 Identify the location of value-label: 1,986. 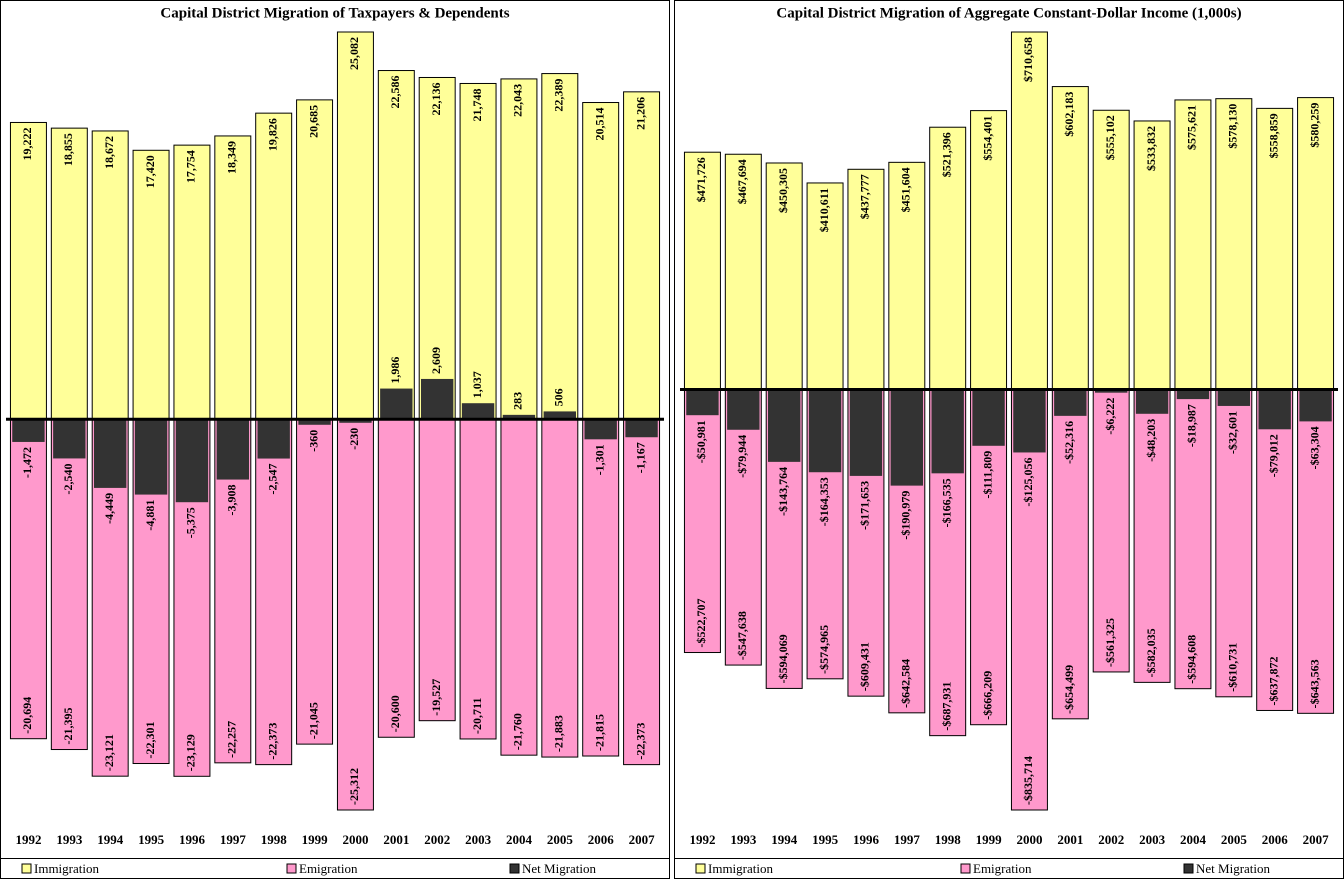
(395, 370).